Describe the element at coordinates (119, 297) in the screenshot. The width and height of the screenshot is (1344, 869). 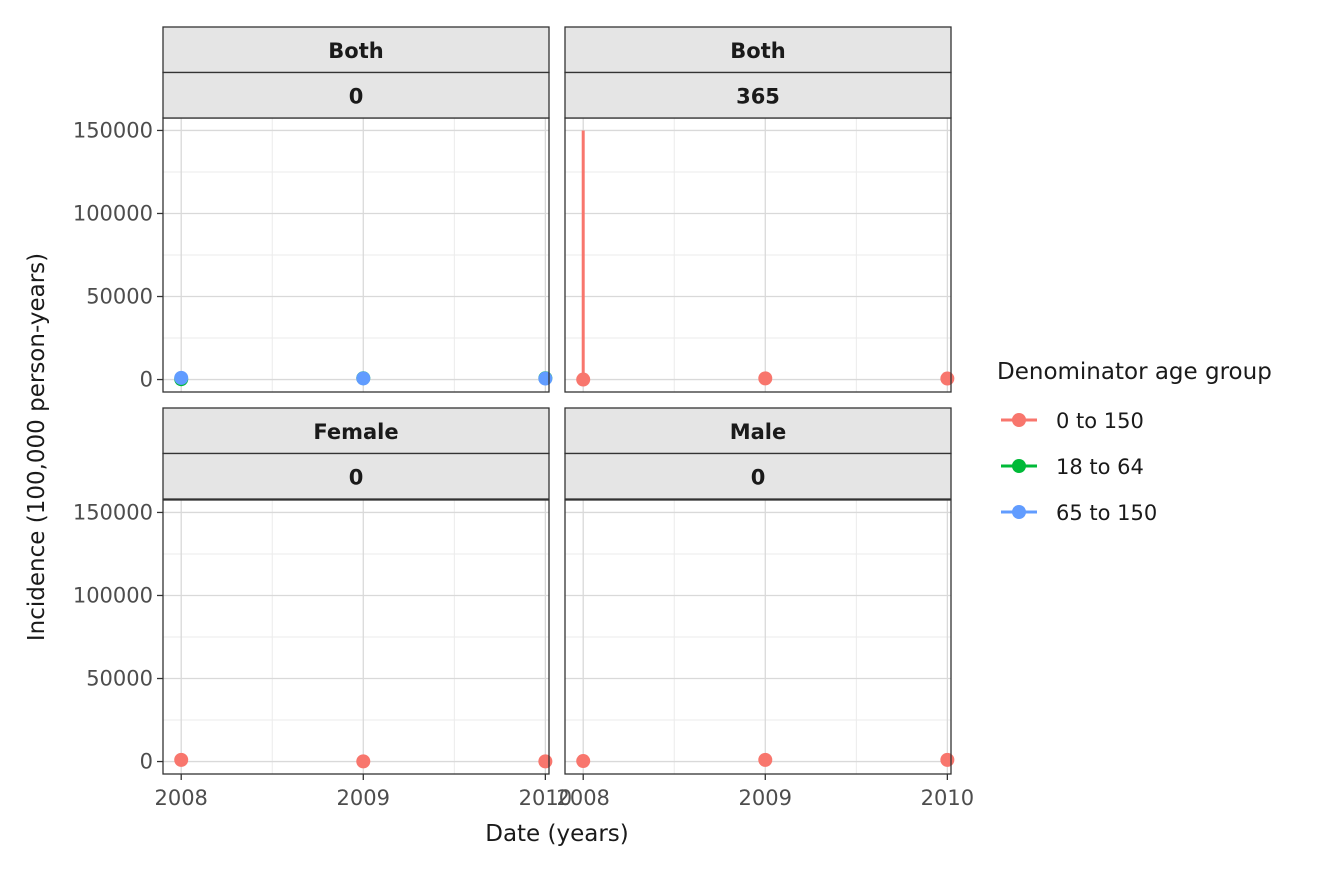
I see `panel-1-y-tick-label: 50000` at that location.